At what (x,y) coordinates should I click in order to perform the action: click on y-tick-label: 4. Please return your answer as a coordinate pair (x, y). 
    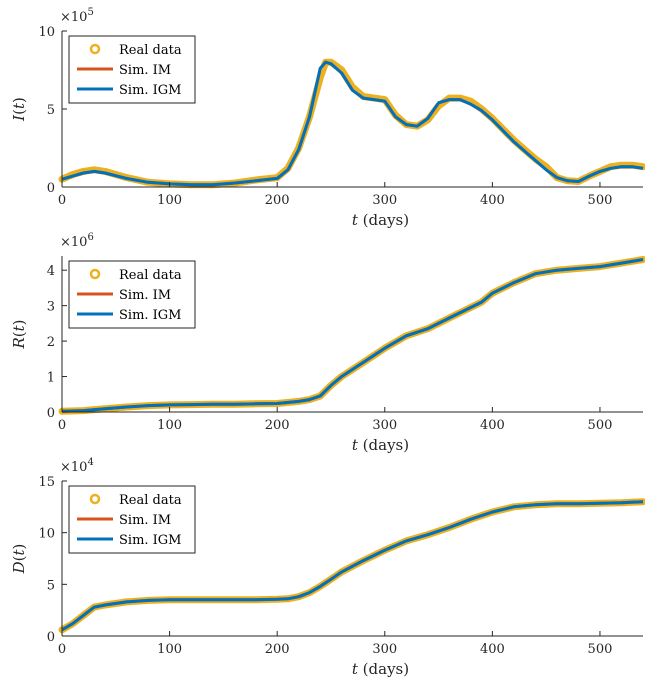
    Looking at the image, I should click on (51, 271).